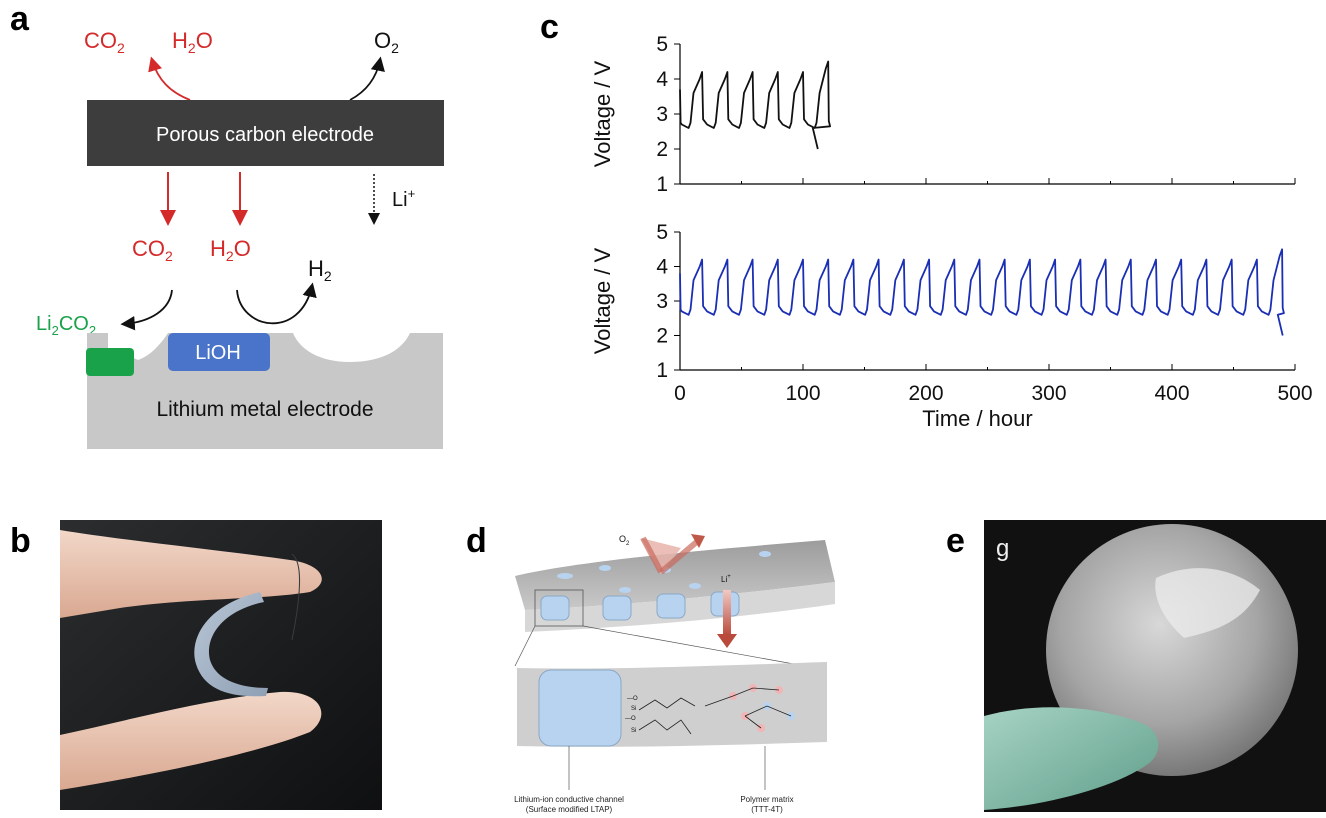  What do you see at coordinates (549, 27) in the screenshot?
I see `panel-c-label: c` at bounding box center [549, 27].